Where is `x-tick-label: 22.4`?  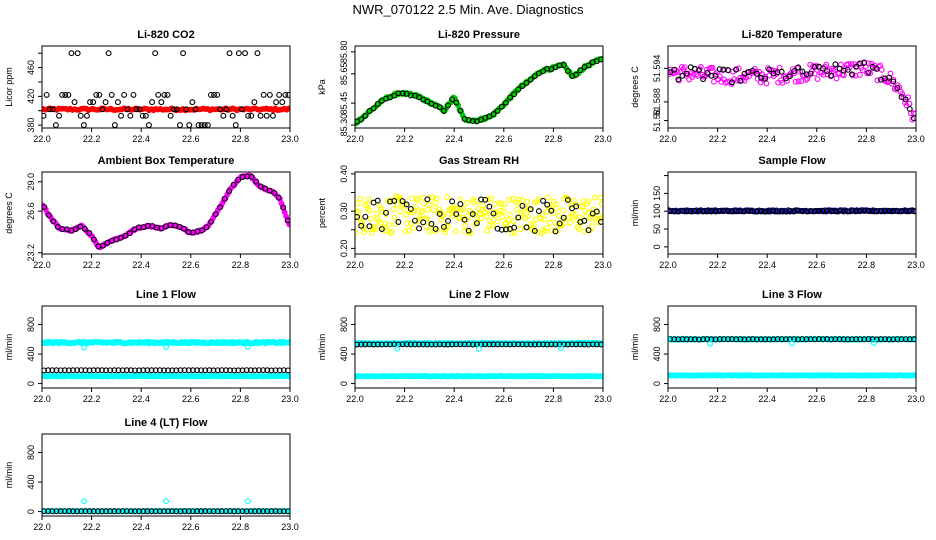
x-tick-label: 22.4 is located at coordinates (141, 139).